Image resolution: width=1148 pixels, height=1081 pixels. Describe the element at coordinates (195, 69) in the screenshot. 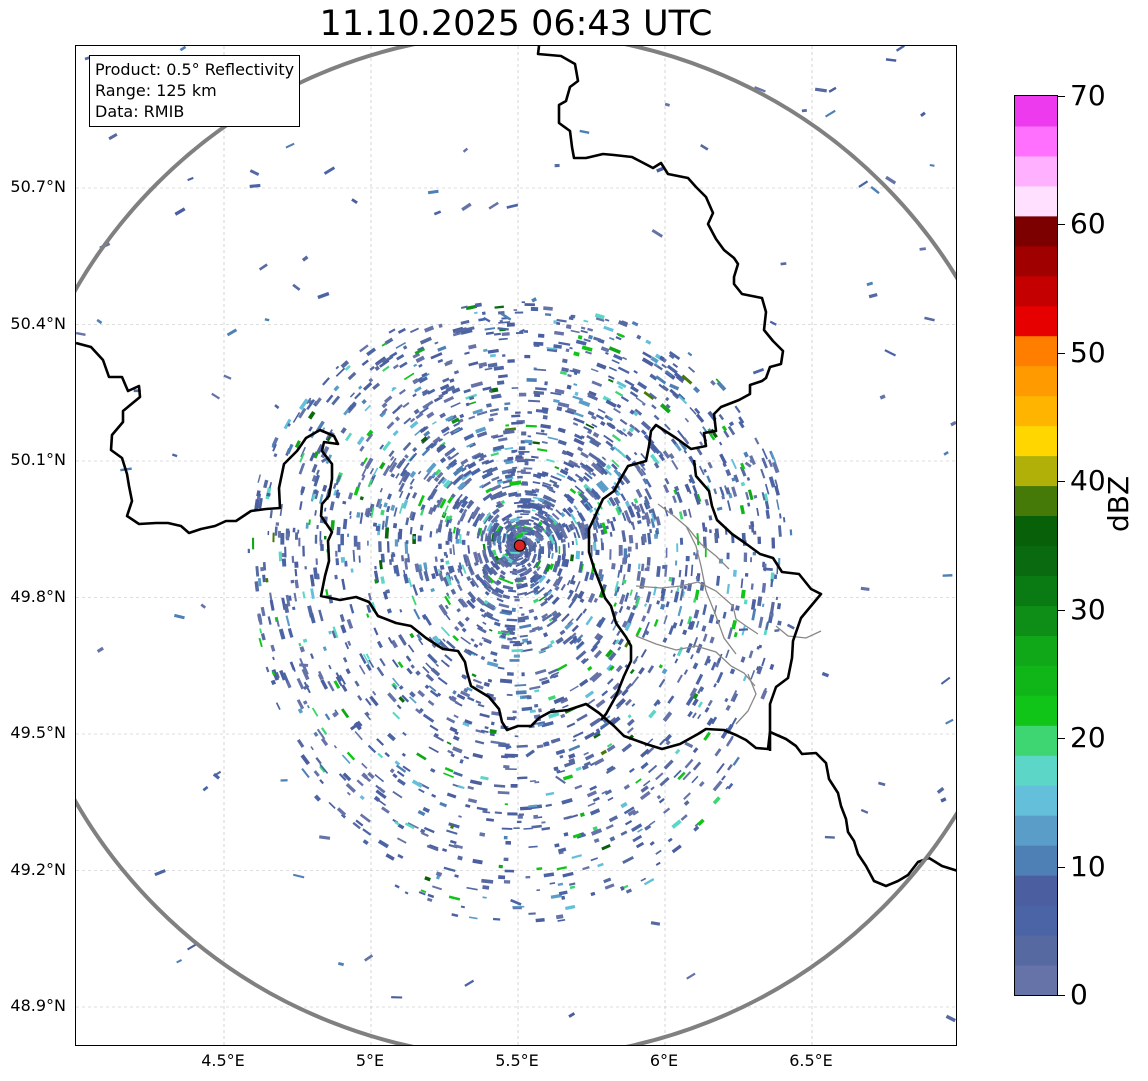

I see `product-label: Product: 0.5° Reflectivity` at that location.